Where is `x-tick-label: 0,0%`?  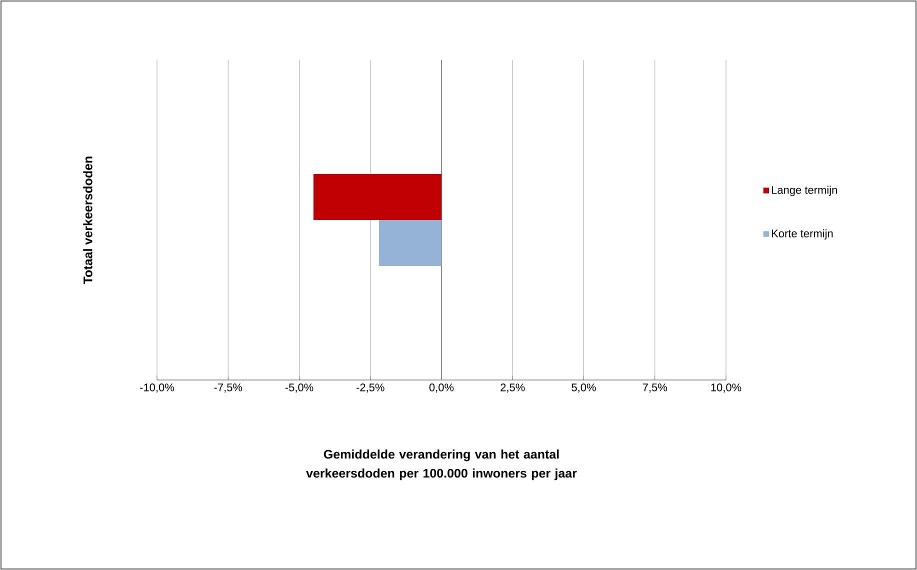
x-tick-label: 0,0% is located at coordinates (441, 388).